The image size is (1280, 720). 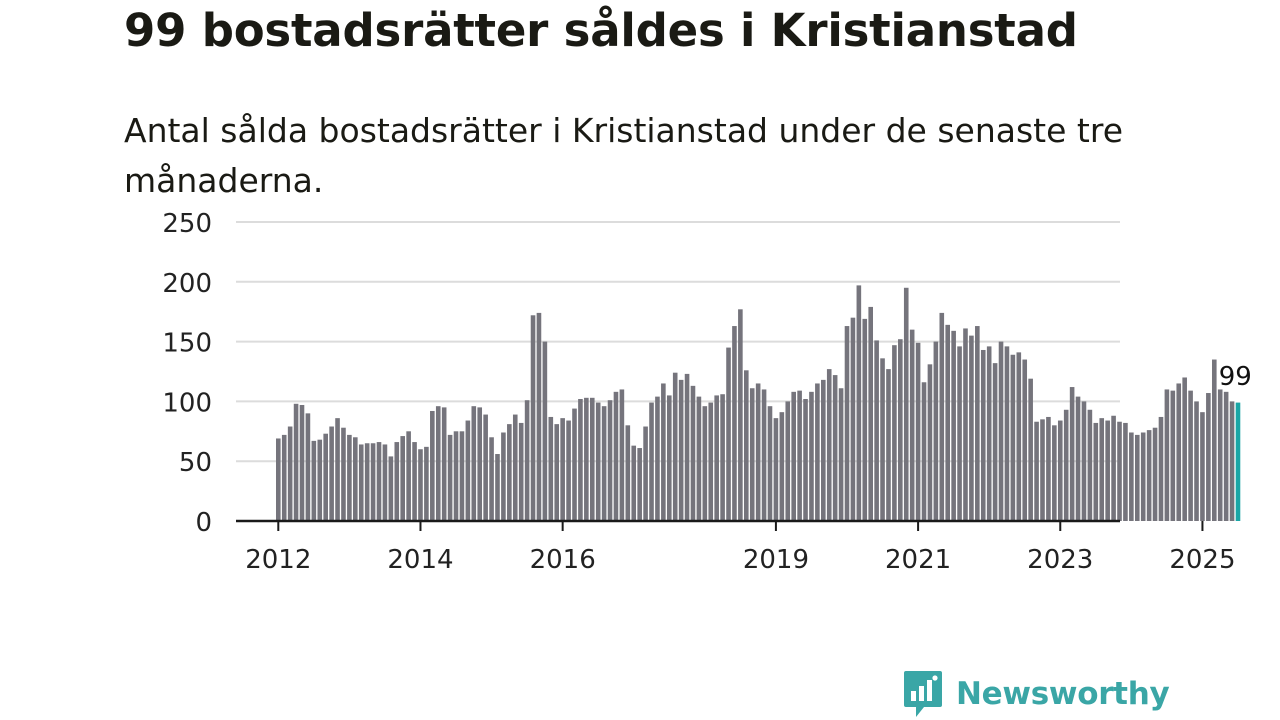 I want to click on x-tick-label: 2019, so click(x=776, y=560).